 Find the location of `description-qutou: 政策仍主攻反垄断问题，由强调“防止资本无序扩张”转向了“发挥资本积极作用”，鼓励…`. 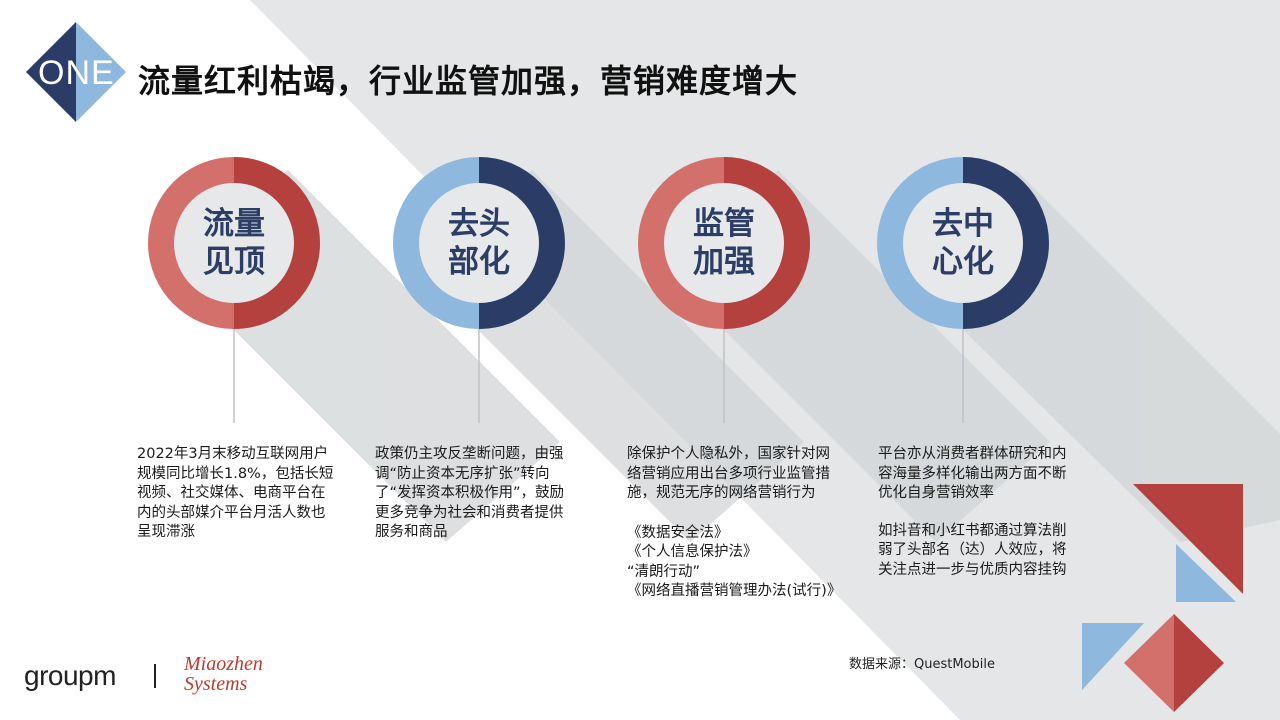

description-qutou: 政策仍主攻反垄断问题，由强调“防止资本无序扩张”转向了“发挥资本积极作用”，鼓励… is located at coordinates (475, 494).